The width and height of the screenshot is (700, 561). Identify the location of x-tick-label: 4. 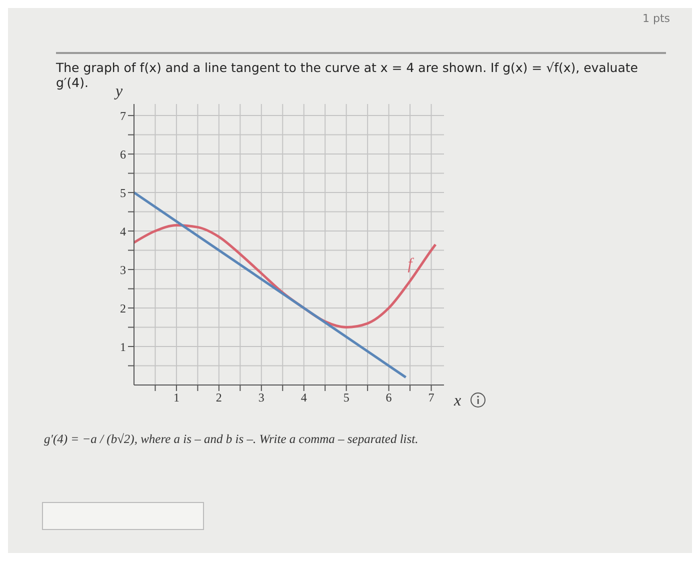
(303, 397).